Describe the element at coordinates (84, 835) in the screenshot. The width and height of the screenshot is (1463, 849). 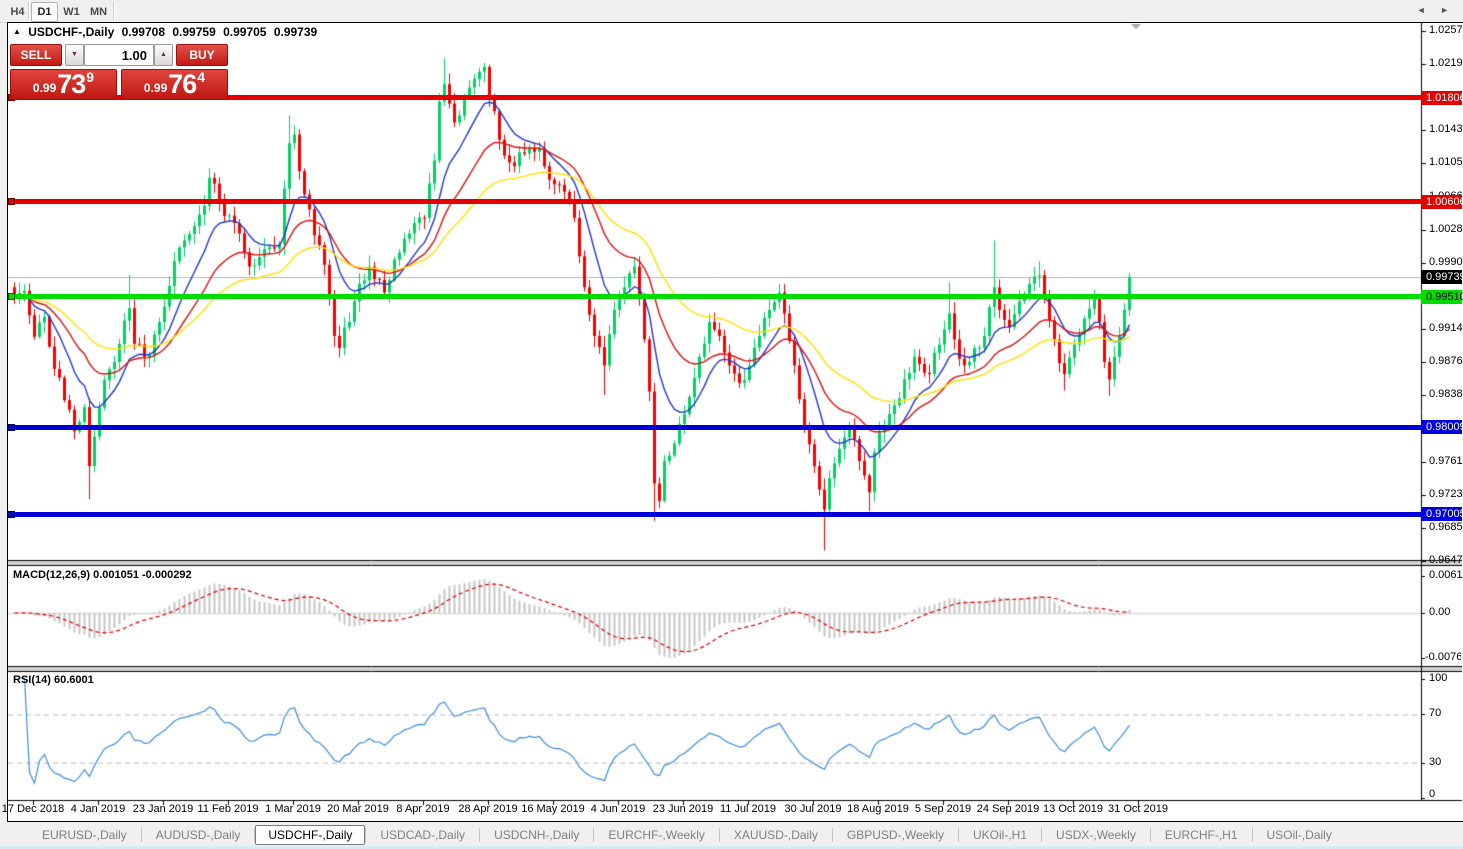
I see `chart-tab-eurusd-daily: EURUSD-,Daily` at that location.